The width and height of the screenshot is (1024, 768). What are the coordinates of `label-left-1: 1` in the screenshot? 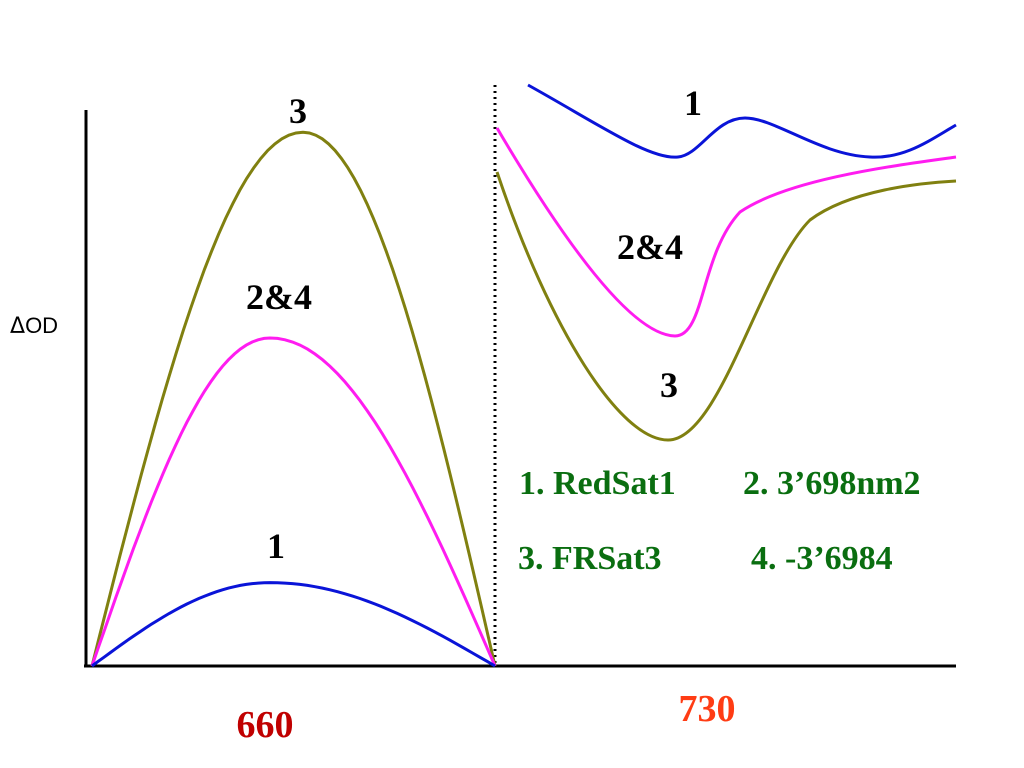 It's located at (276, 546).